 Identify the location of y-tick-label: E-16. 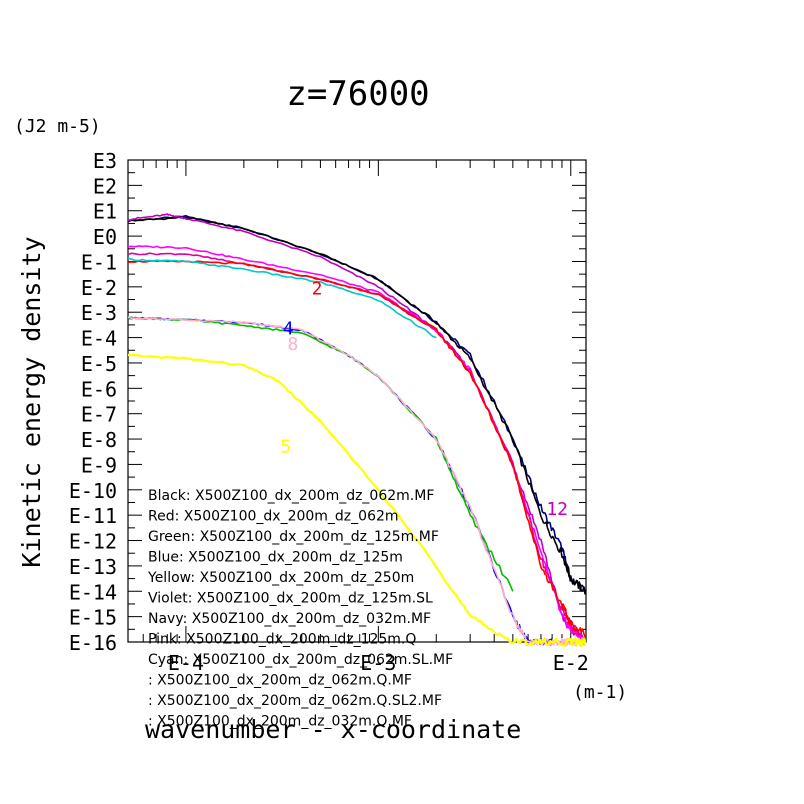
(93, 643).